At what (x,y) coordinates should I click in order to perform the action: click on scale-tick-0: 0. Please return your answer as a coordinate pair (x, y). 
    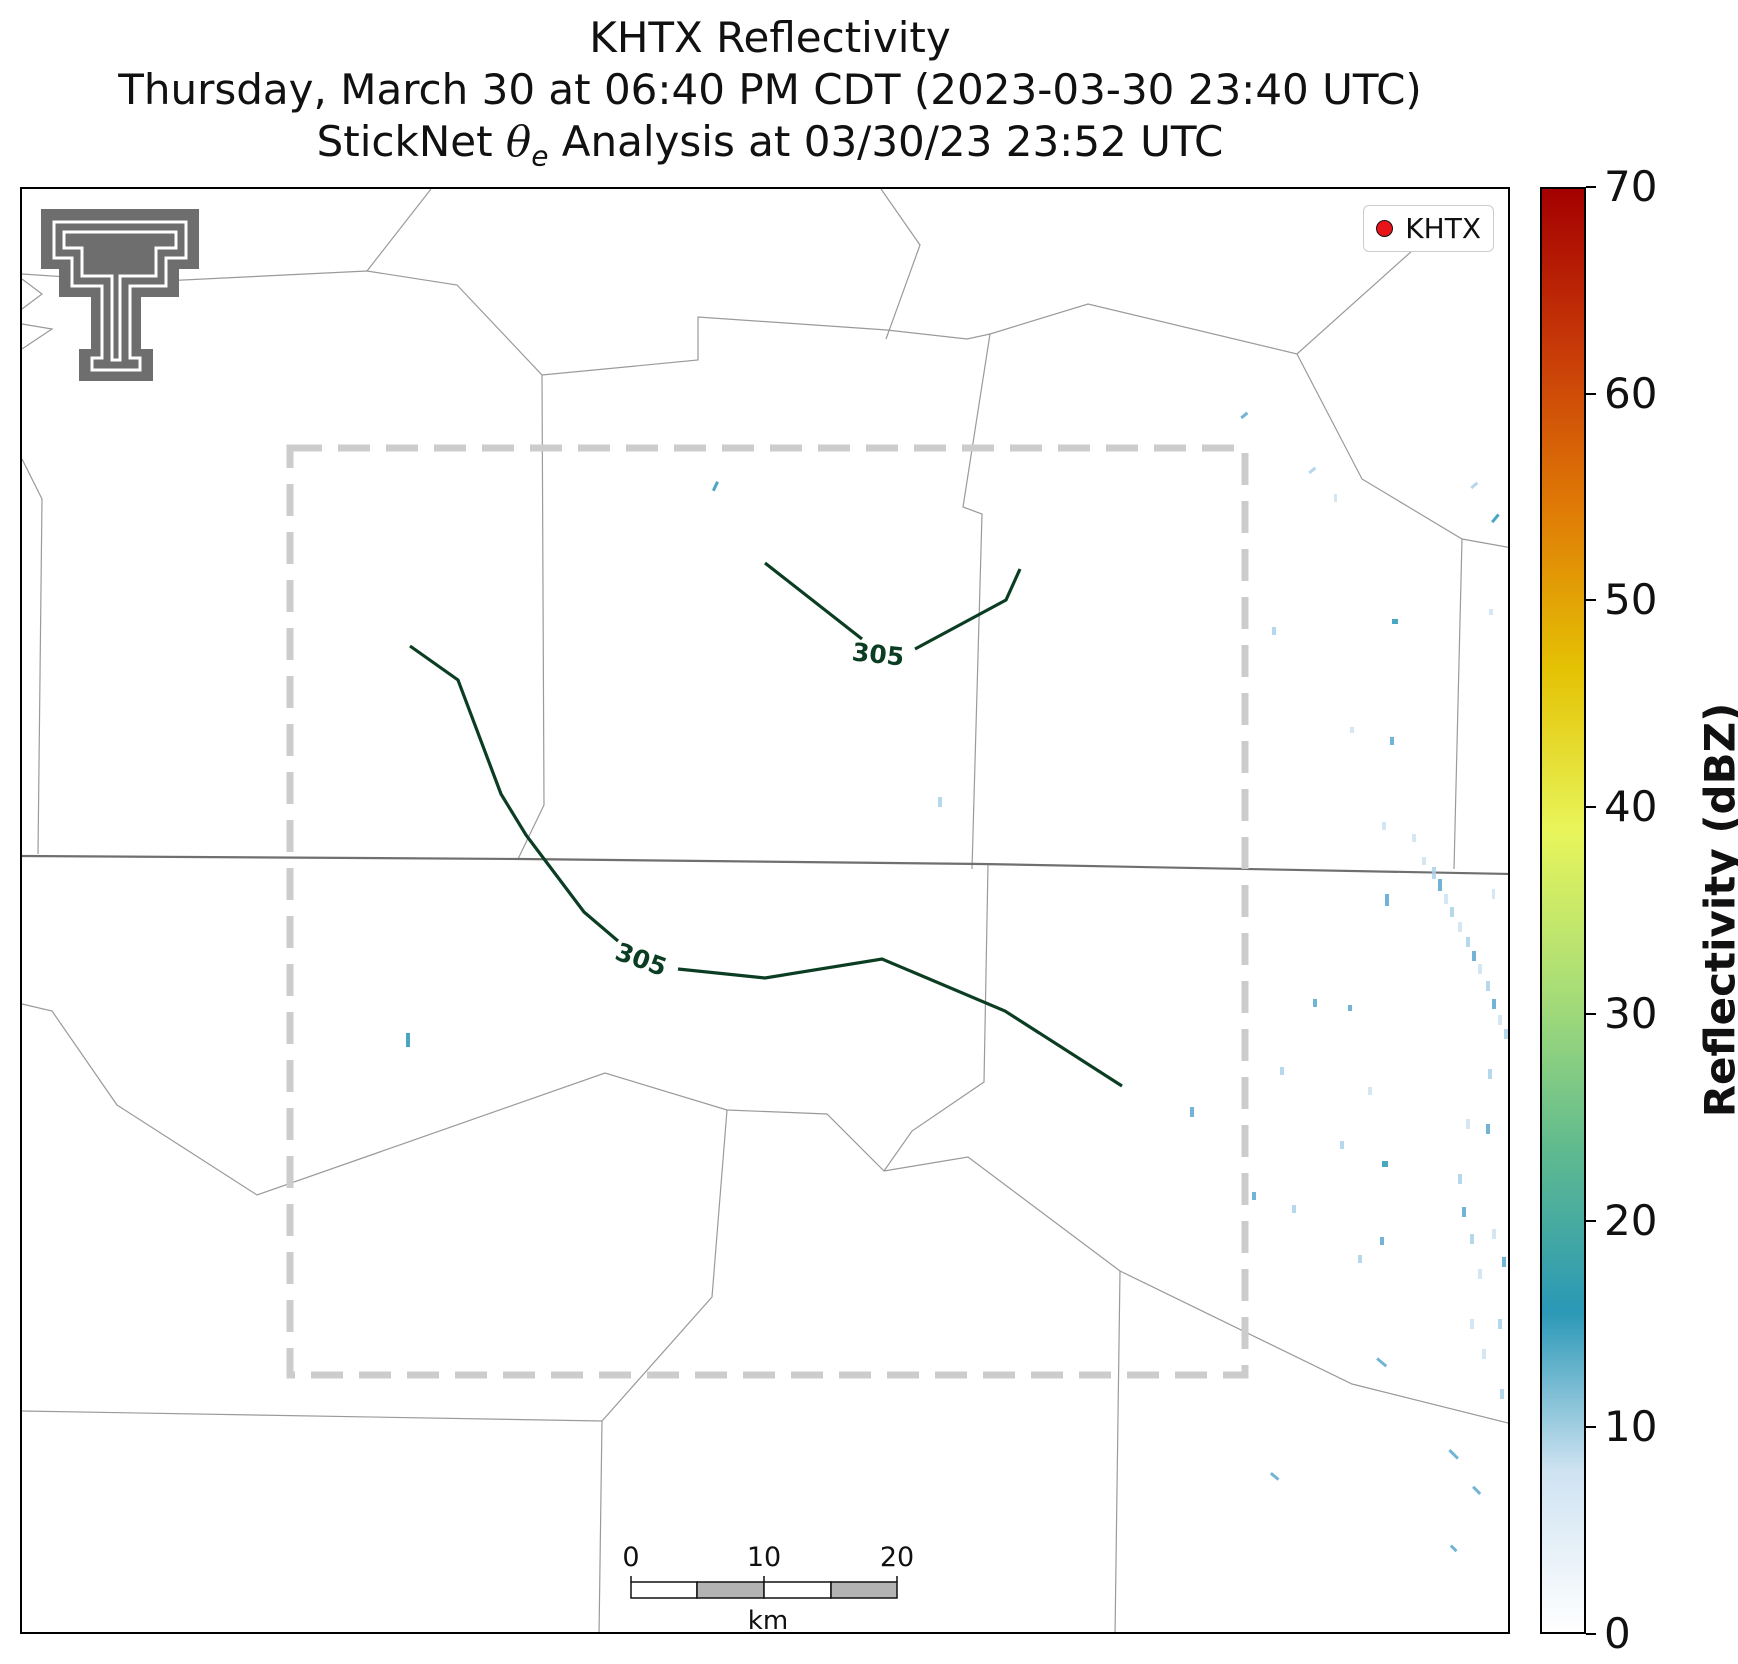
    Looking at the image, I should click on (631, 1557).